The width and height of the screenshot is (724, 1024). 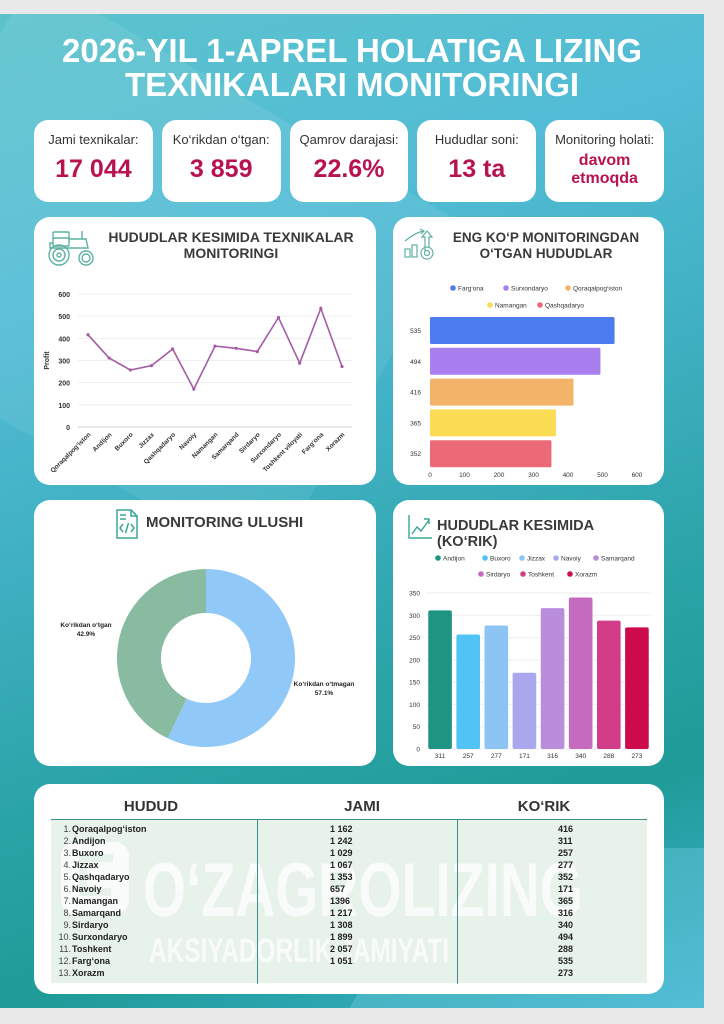 I want to click on code-document-icon, so click(x=127, y=524).